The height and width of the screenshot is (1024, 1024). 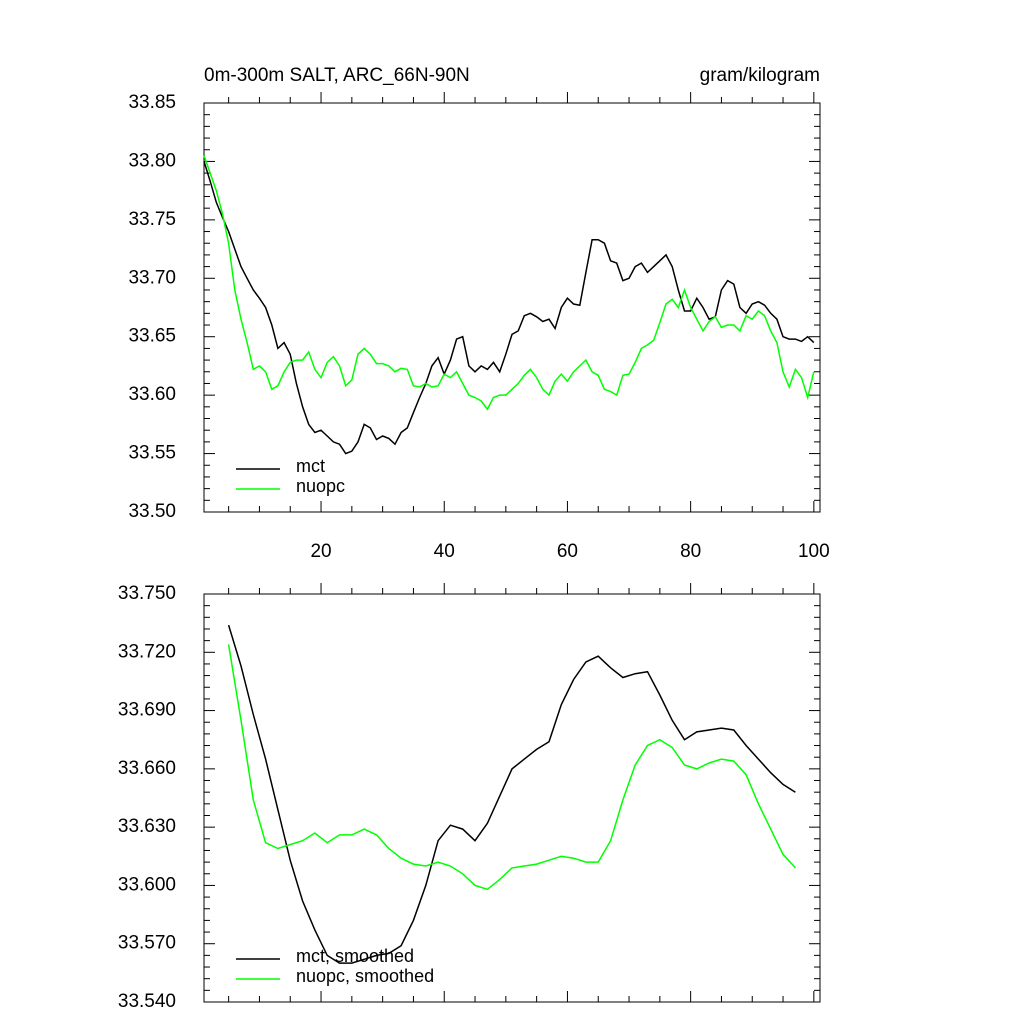 I want to click on y-tick-label: 33.60, so click(x=152, y=394).